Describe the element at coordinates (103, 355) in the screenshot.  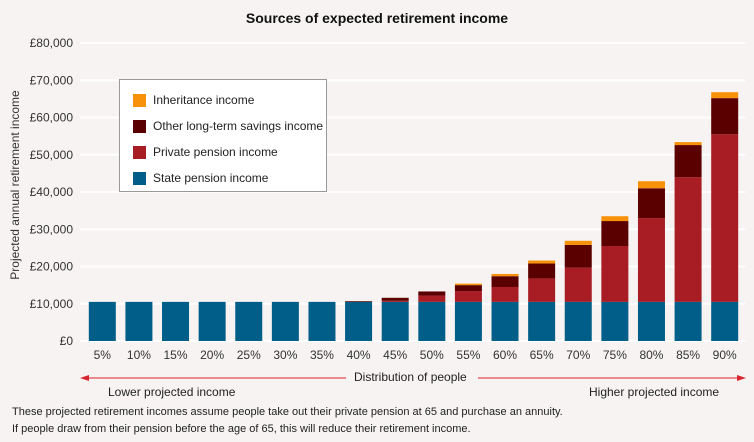
I see `x-tick-label: 5%` at that location.